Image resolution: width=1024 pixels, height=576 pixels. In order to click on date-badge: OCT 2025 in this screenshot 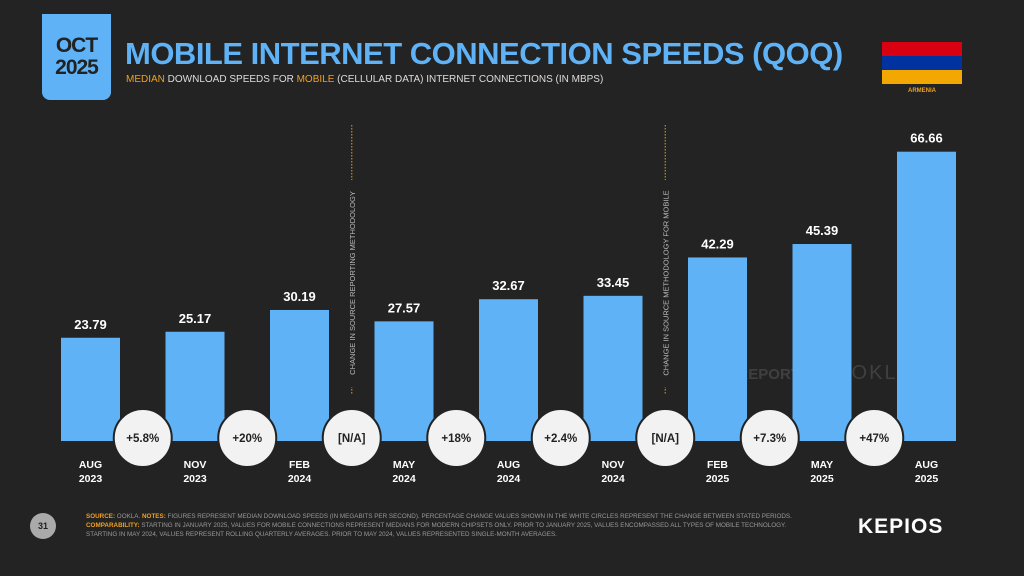, I will do `click(76, 57)`.